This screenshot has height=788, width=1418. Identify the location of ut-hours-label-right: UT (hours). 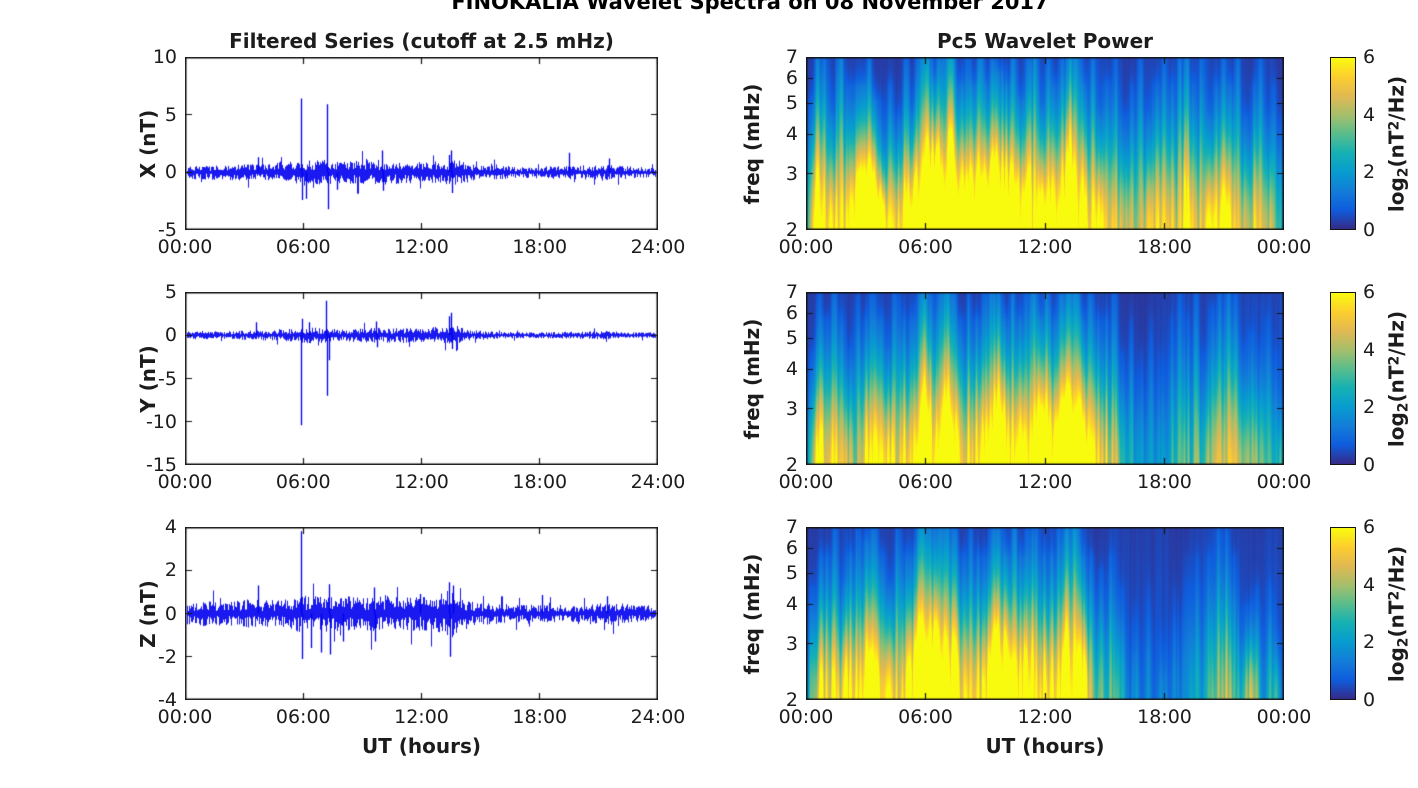
(1045, 746).